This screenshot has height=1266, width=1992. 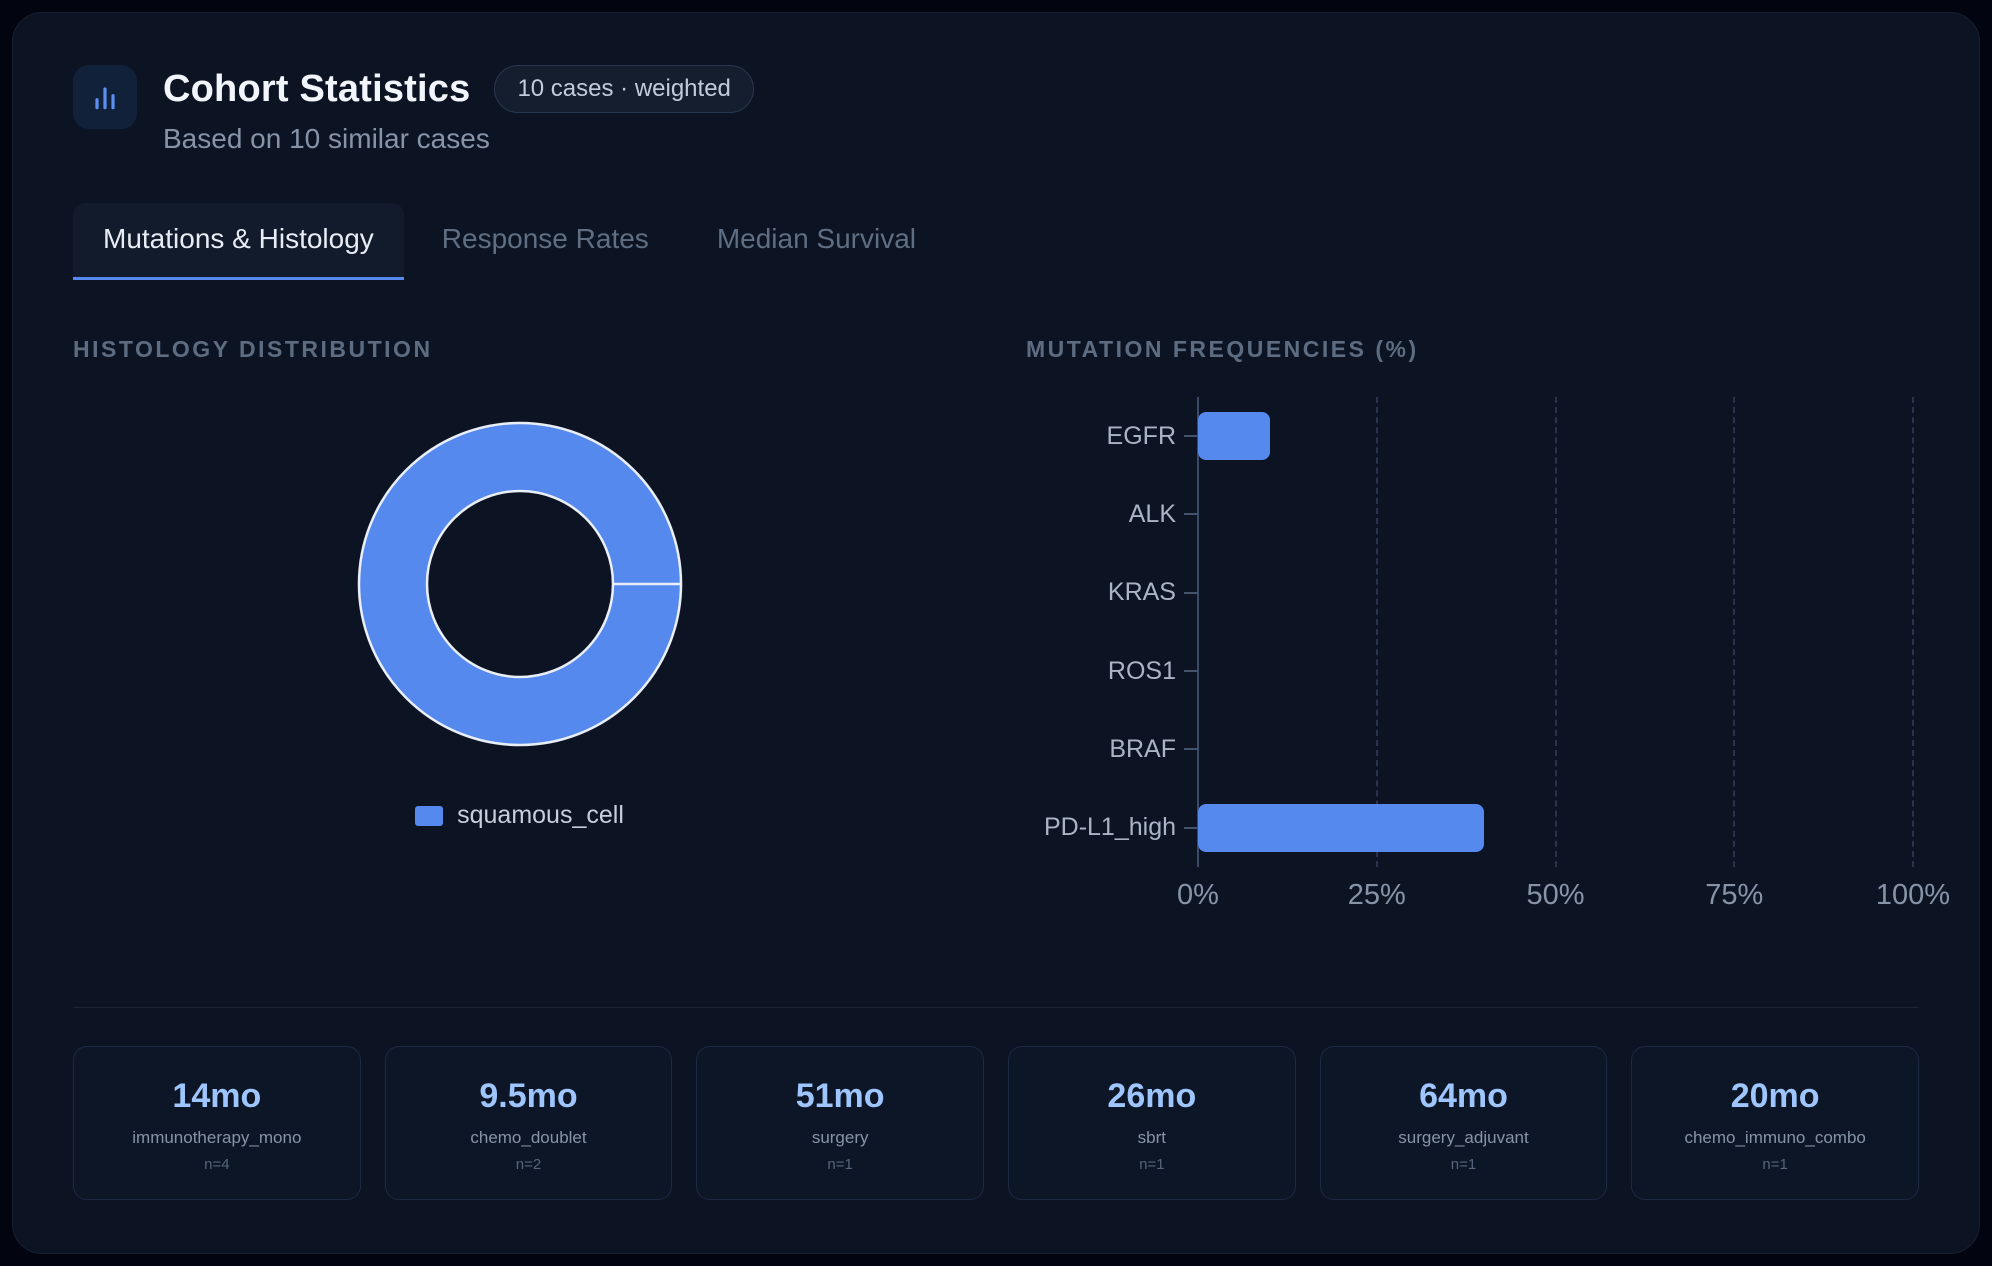 I want to click on donut-ring, so click(x=519, y=584).